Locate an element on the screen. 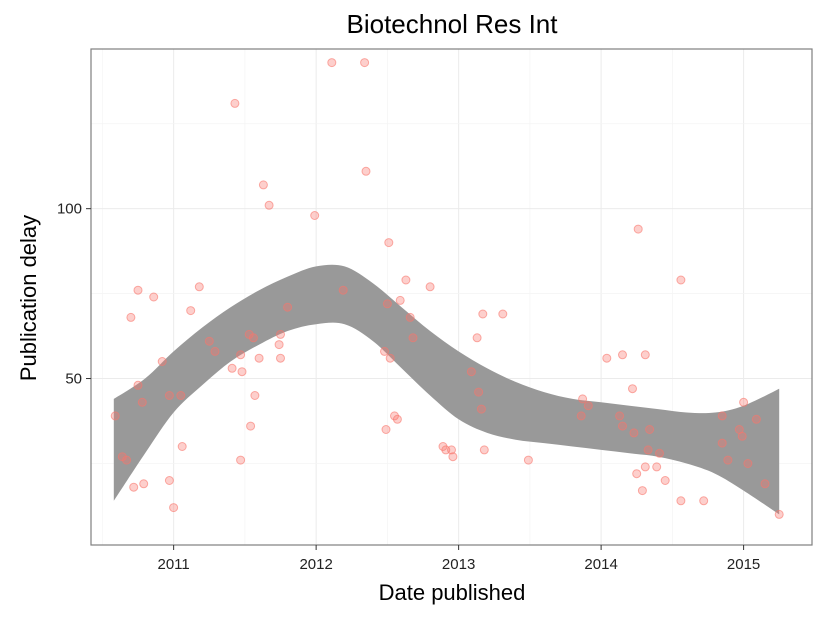 The height and width of the screenshot is (618, 825). x-tick-label: 2011 is located at coordinates (174, 564).